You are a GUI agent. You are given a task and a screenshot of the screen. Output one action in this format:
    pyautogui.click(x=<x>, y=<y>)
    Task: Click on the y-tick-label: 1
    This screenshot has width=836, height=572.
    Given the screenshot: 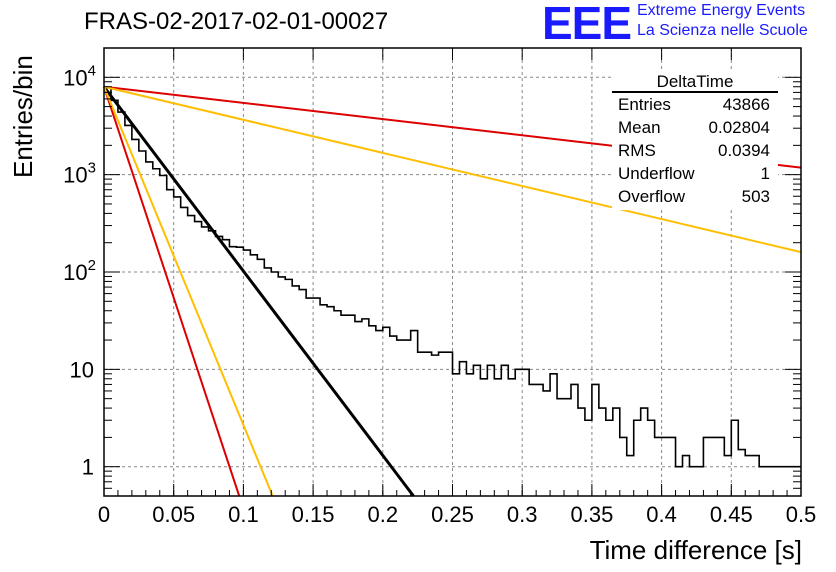 What is the action you would take?
    pyautogui.click(x=88, y=467)
    